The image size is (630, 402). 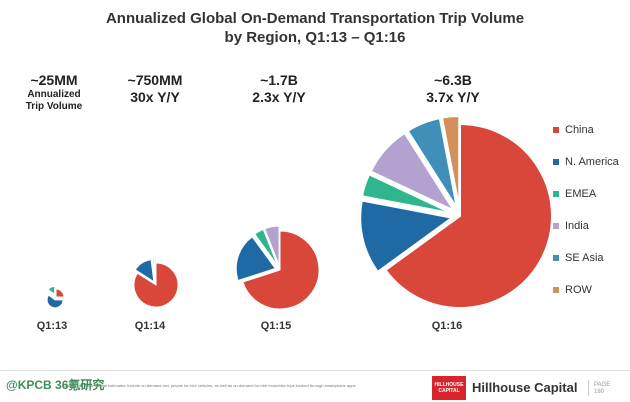 What do you see at coordinates (55, 385) in the screenshot?
I see `watermark: @KPCB 36氪研究` at bounding box center [55, 385].